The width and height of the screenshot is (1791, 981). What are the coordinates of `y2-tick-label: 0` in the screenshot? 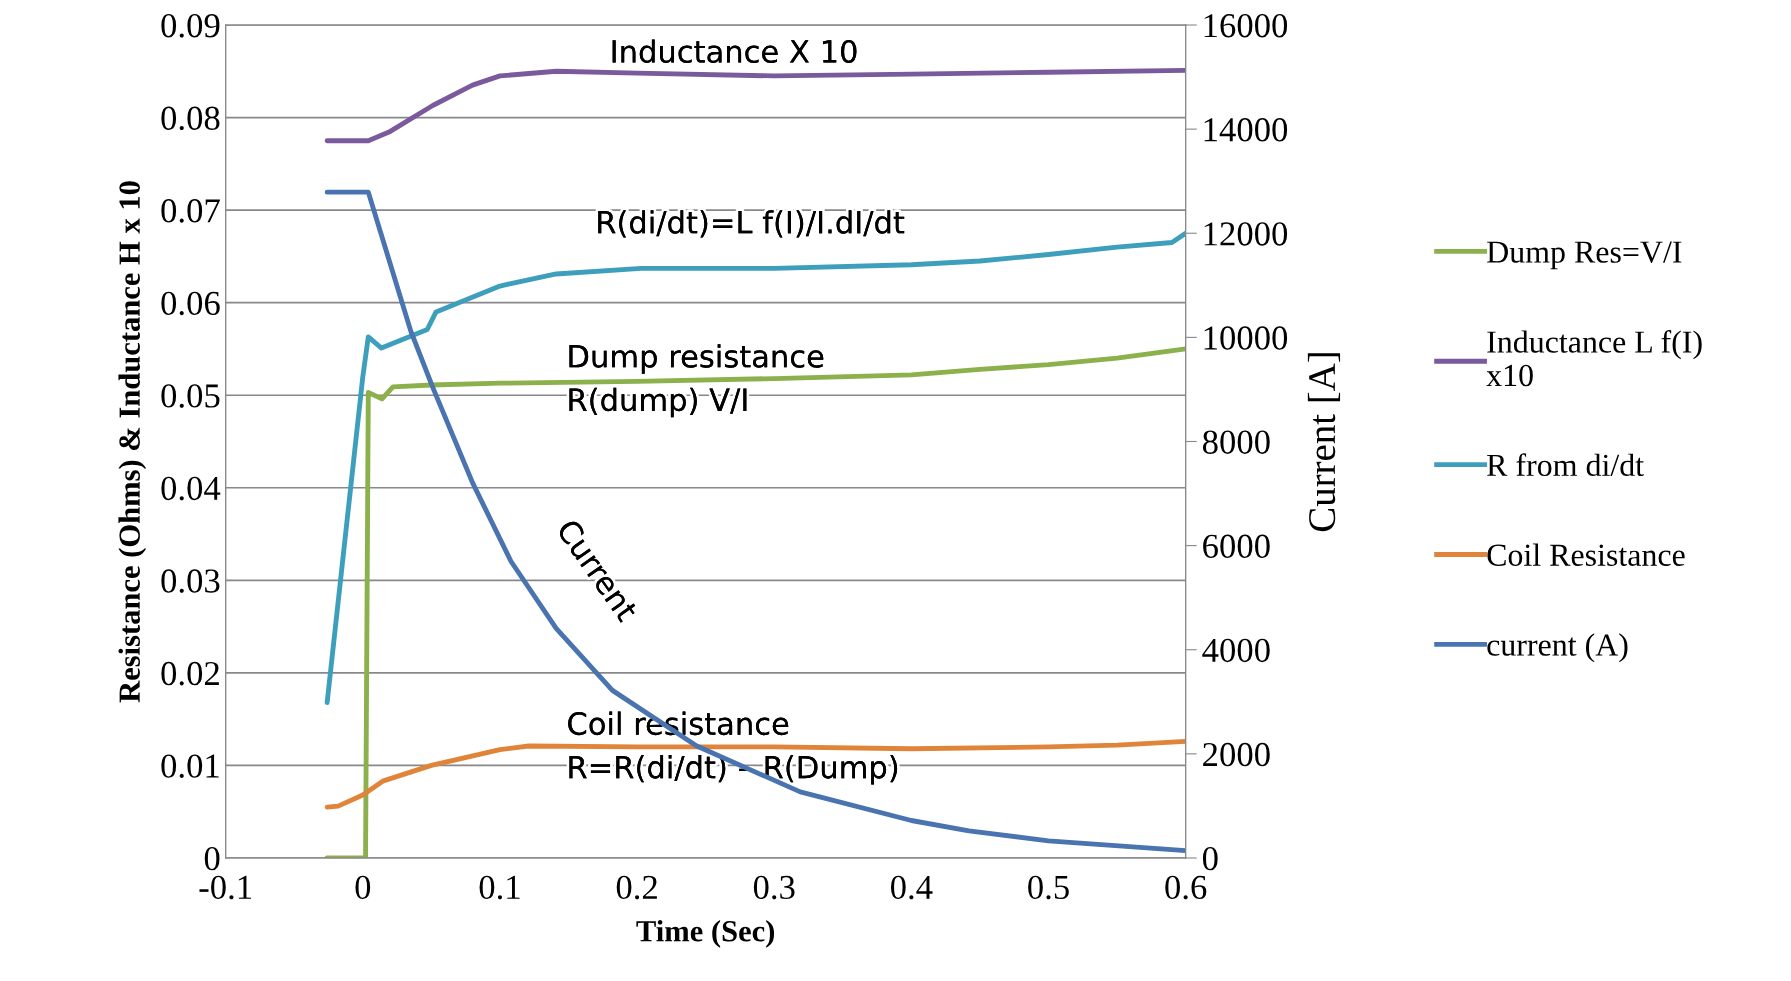 It's located at (1210, 858).